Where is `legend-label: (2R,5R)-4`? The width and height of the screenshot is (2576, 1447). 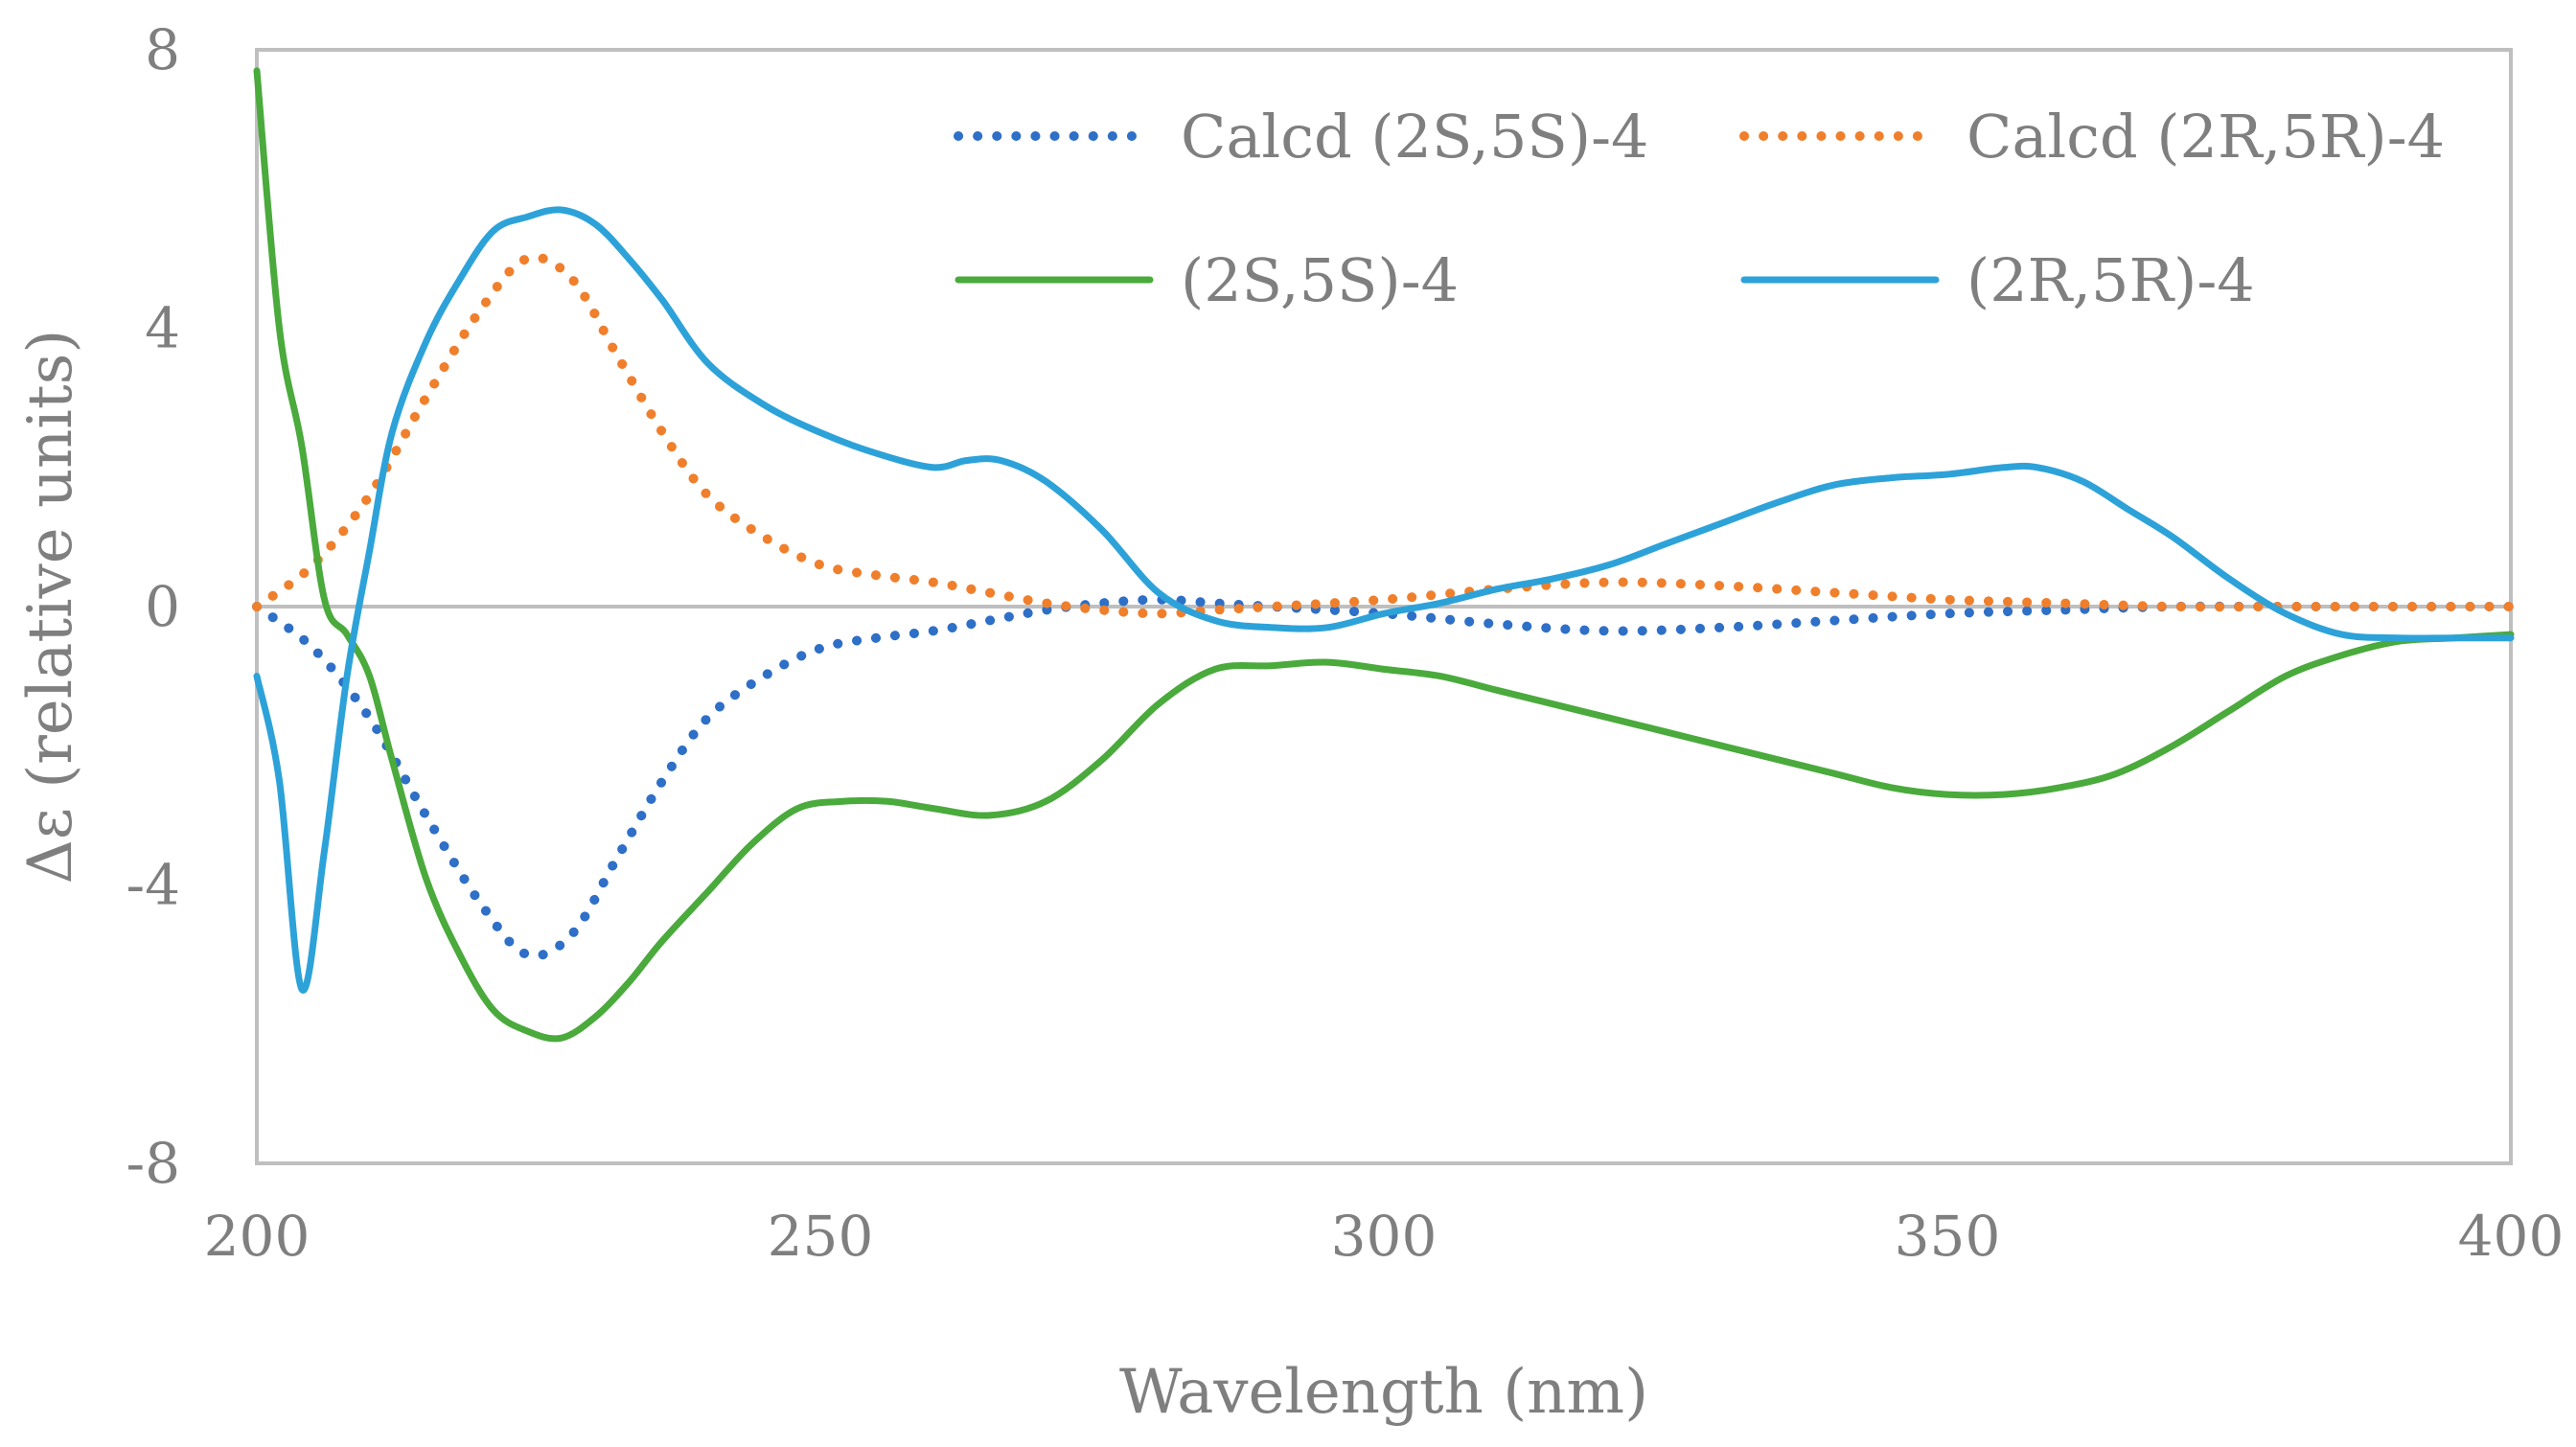 legend-label: (2R,5R)-4 is located at coordinates (2110, 280).